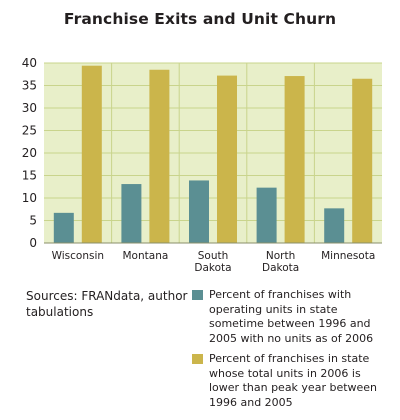 The image size is (400, 420). Describe the element at coordinates (227, 159) in the screenshot. I see `bar-series1-south-dakota` at that location.